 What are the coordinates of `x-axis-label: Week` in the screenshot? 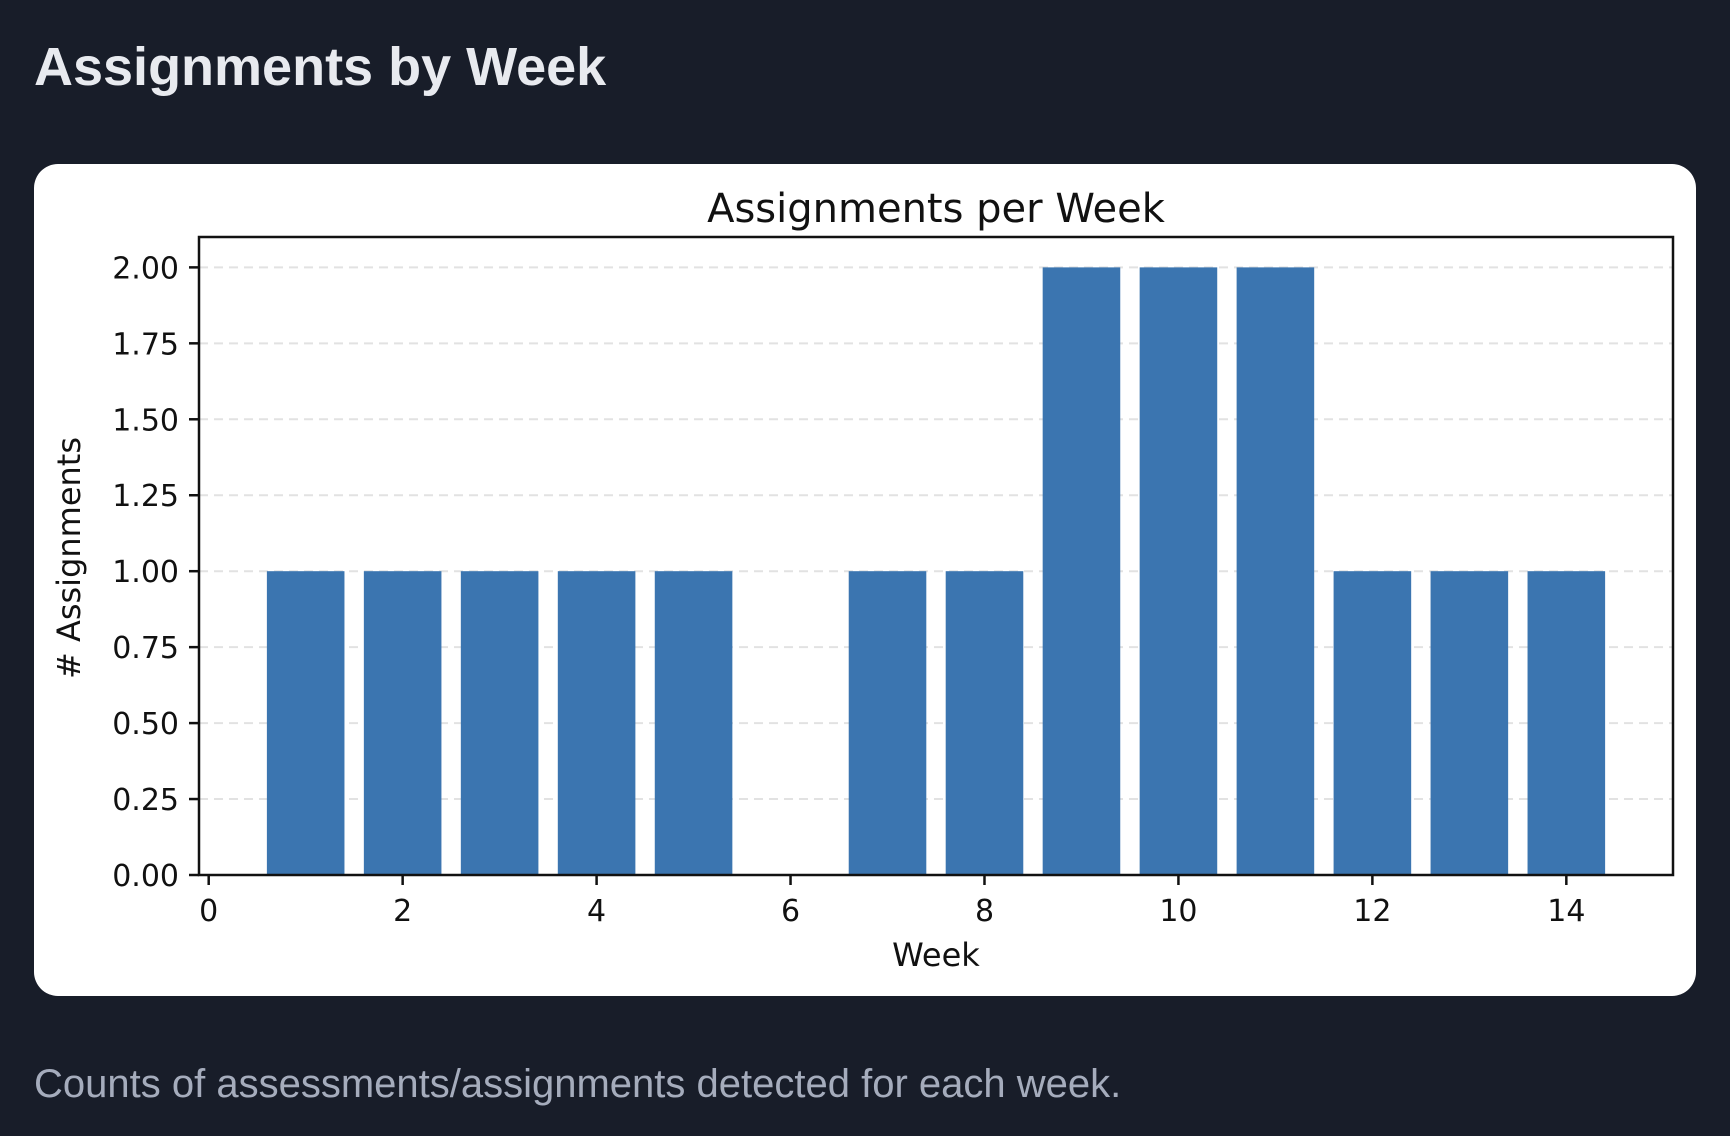 It's located at (936, 955).